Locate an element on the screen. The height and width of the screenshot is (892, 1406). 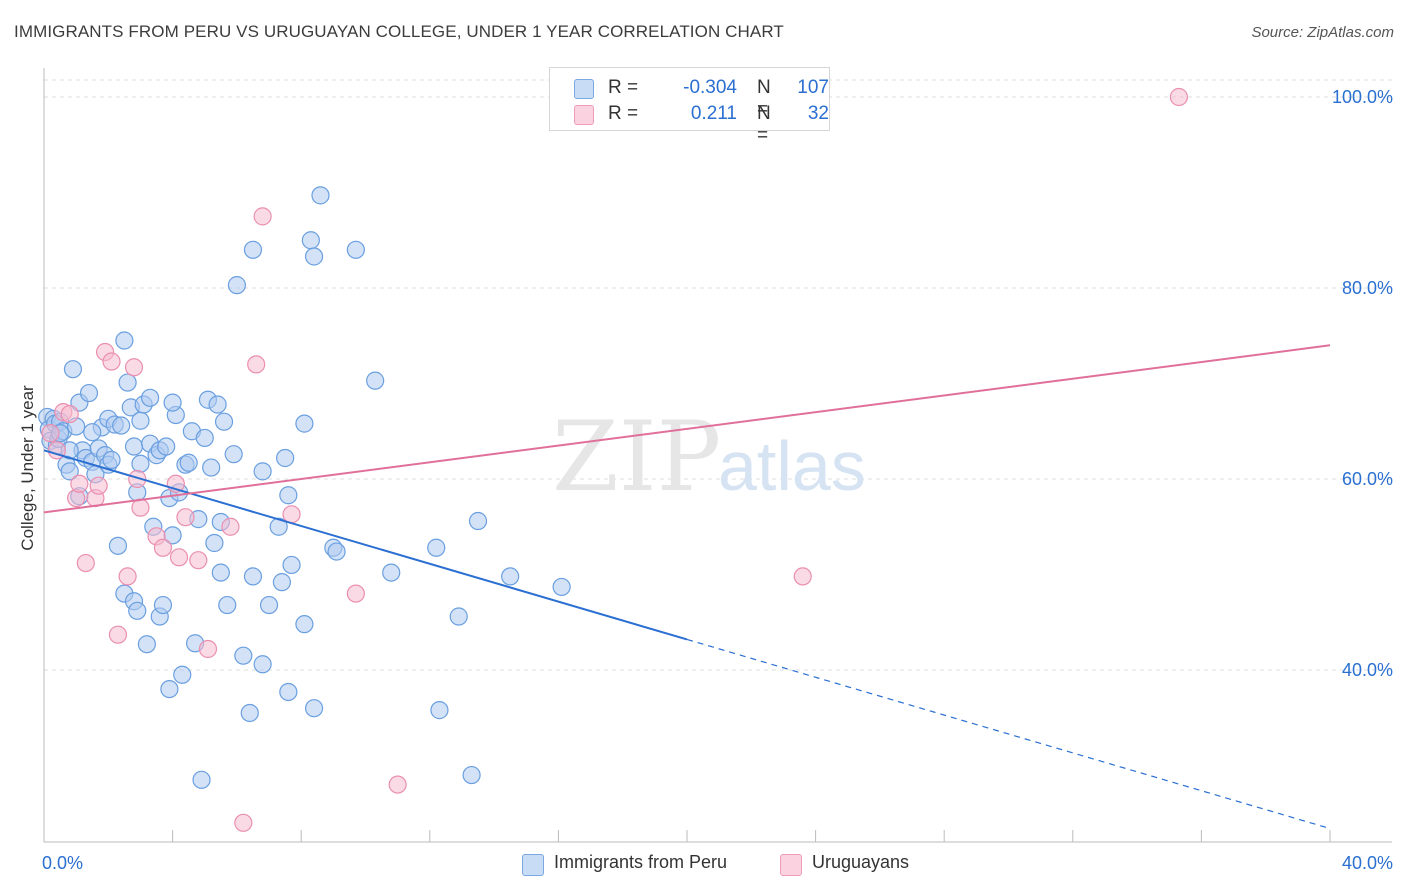
series-swatch-peru is located at coordinates (533, 865).